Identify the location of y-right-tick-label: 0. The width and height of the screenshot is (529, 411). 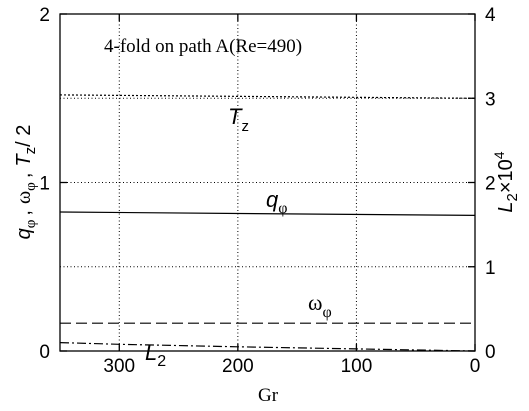
(490, 352).